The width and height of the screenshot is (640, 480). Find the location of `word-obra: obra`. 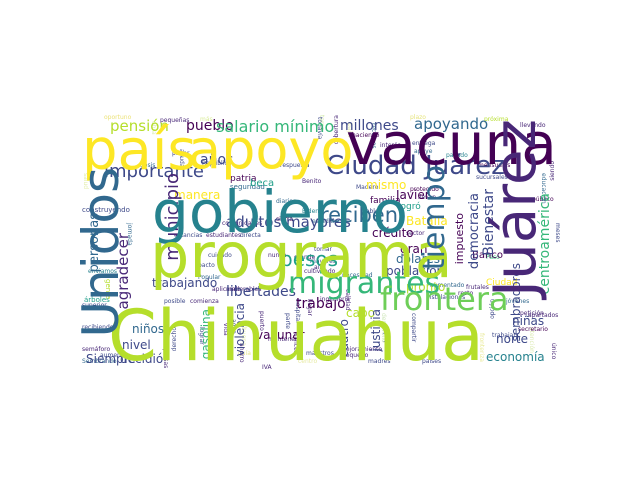

word-obra: obra is located at coordinates (153, 128).